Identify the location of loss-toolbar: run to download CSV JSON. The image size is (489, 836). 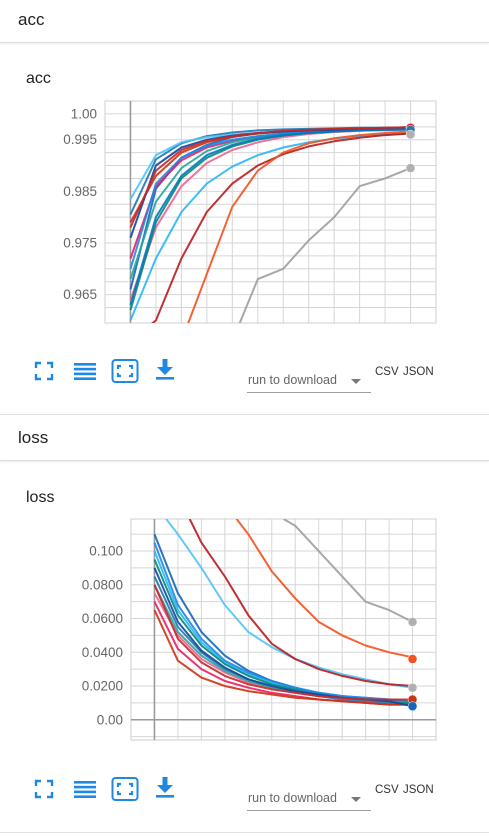
(244, 795).